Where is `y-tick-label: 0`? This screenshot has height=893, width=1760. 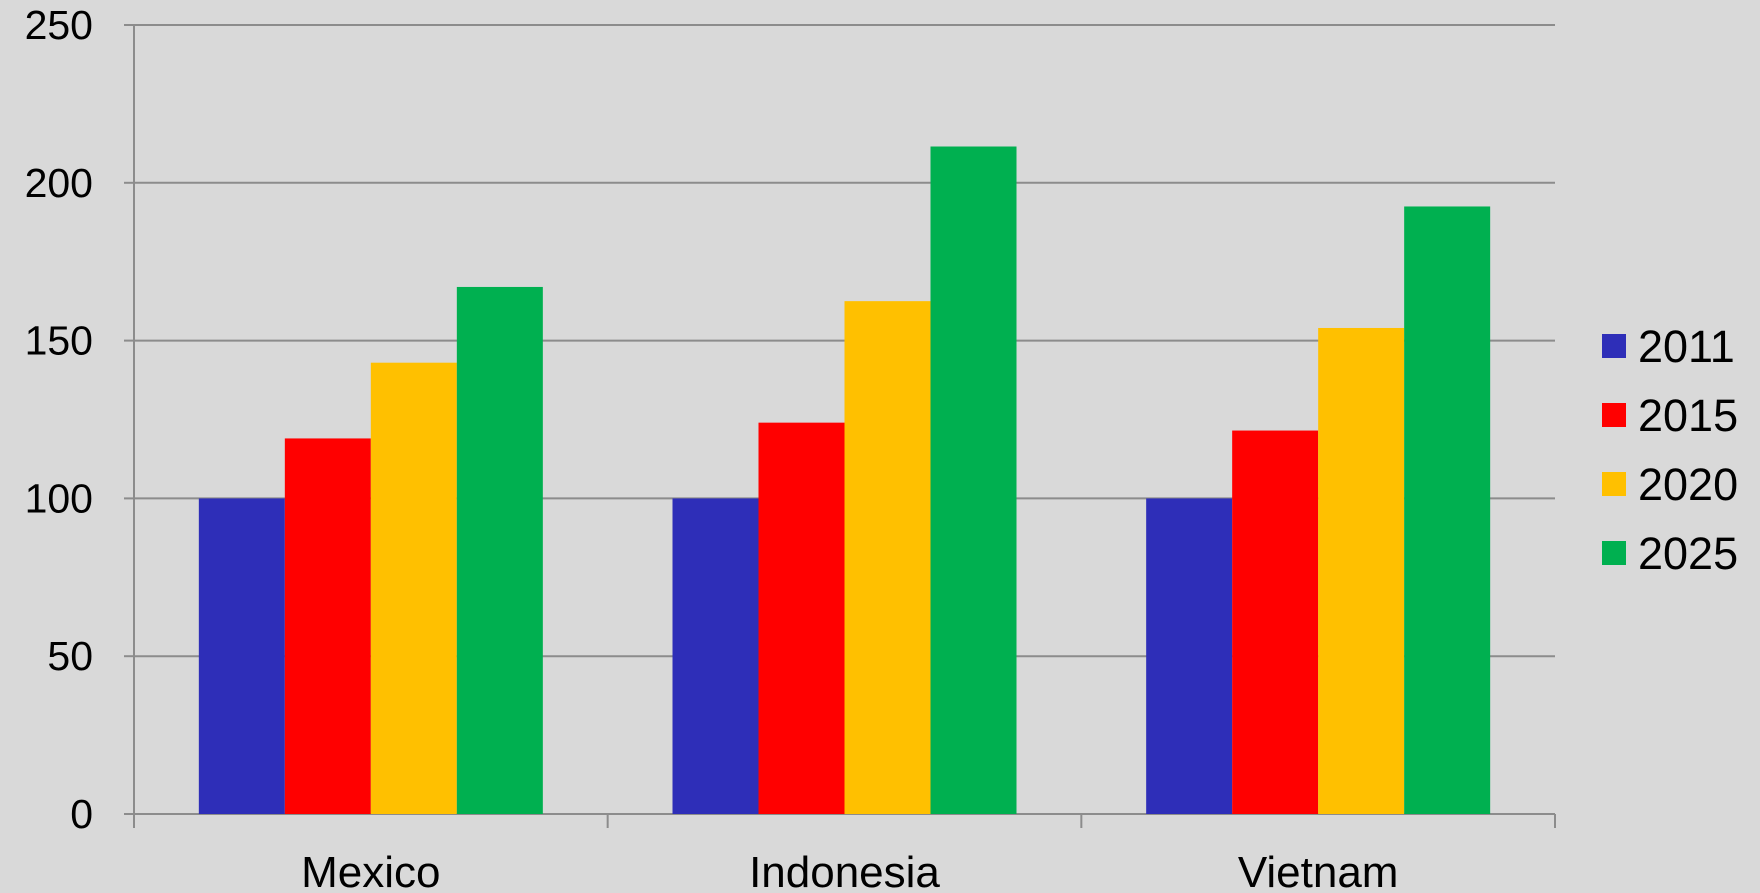
y-tick-label: 0 is located at coordinates (81, 814).